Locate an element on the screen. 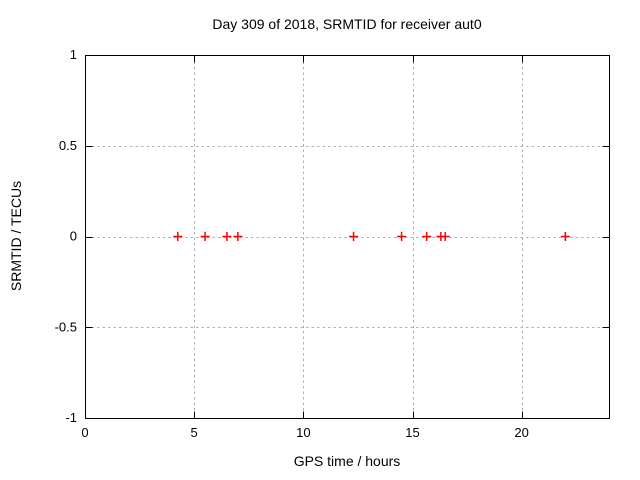 The height and width of the screenshot is (480, 640). y-tick-label: -1 is located at coordinates (71, 417).